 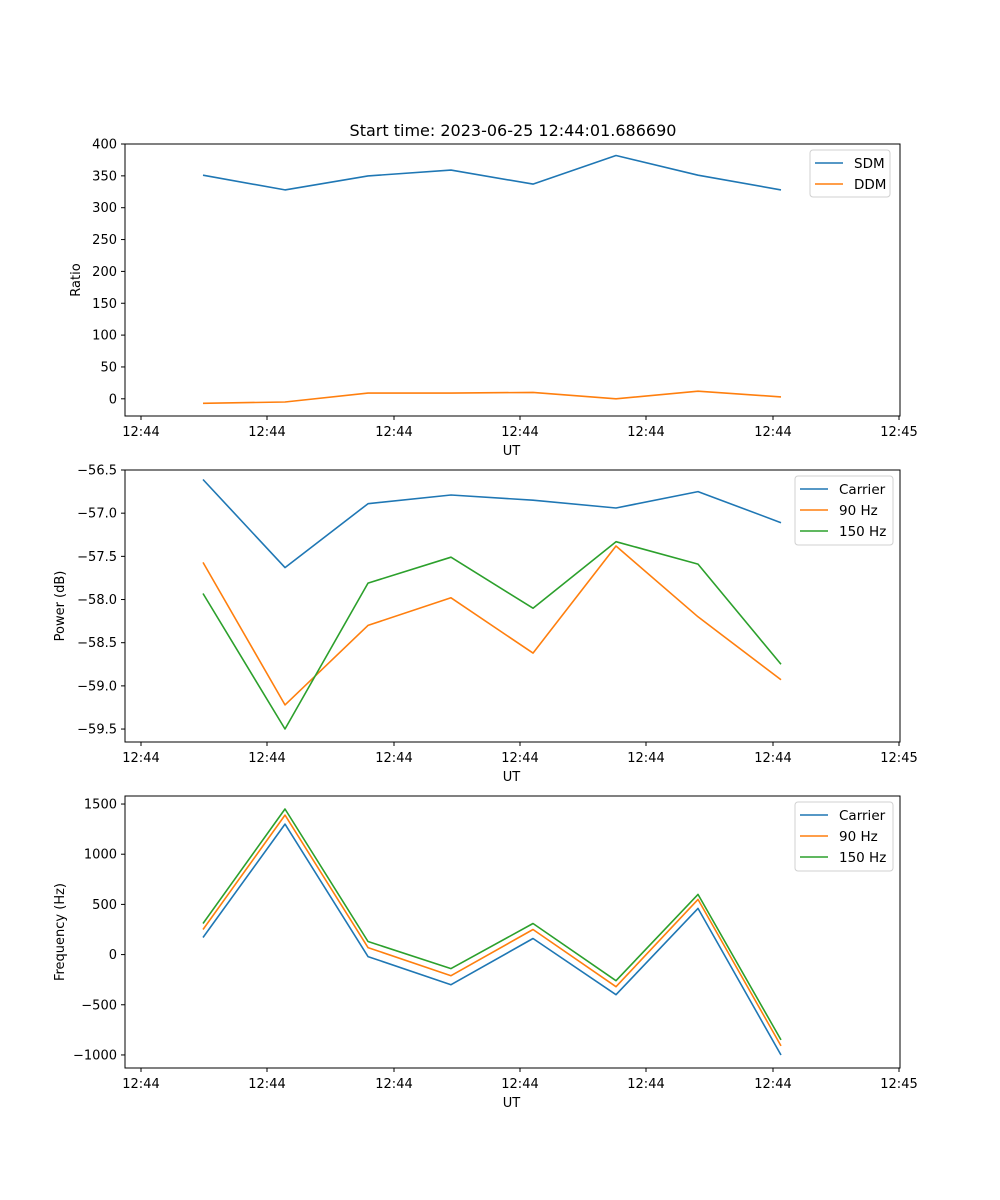 I want to click on legend: SDM DDM, so click(x=850, y=173).